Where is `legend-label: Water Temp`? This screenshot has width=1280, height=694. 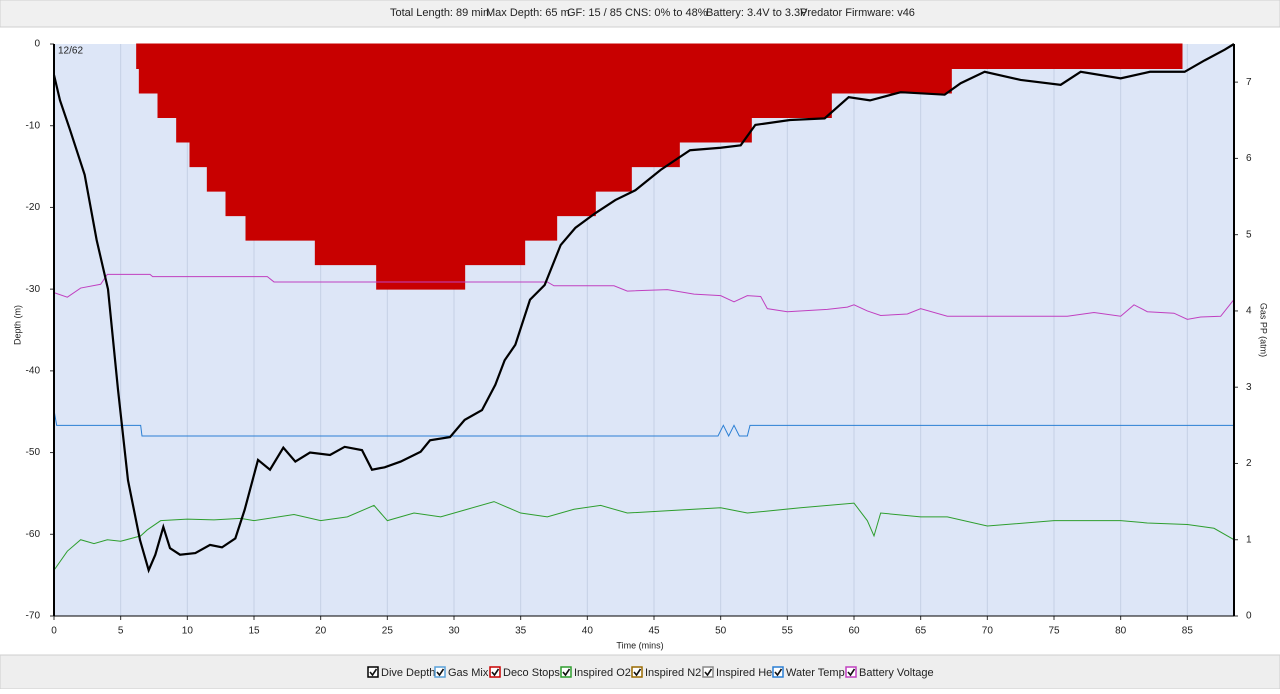
legend-label: Water Temp is located at coordinates (815, 673).